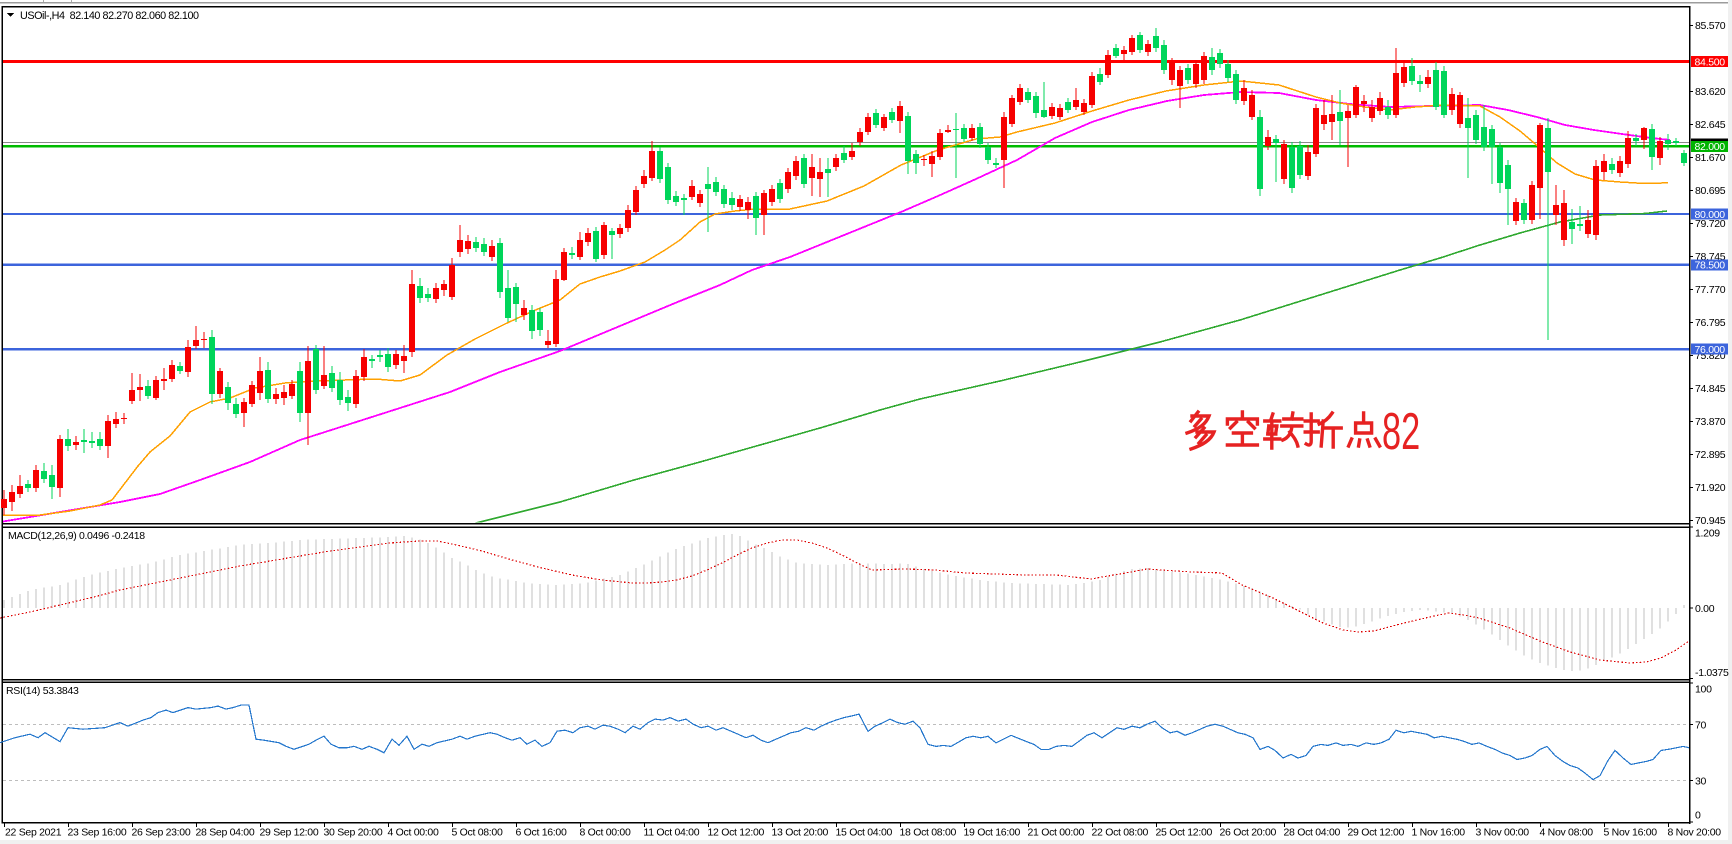  I want to click on svg-text: 84.500, so click(1710, 62).